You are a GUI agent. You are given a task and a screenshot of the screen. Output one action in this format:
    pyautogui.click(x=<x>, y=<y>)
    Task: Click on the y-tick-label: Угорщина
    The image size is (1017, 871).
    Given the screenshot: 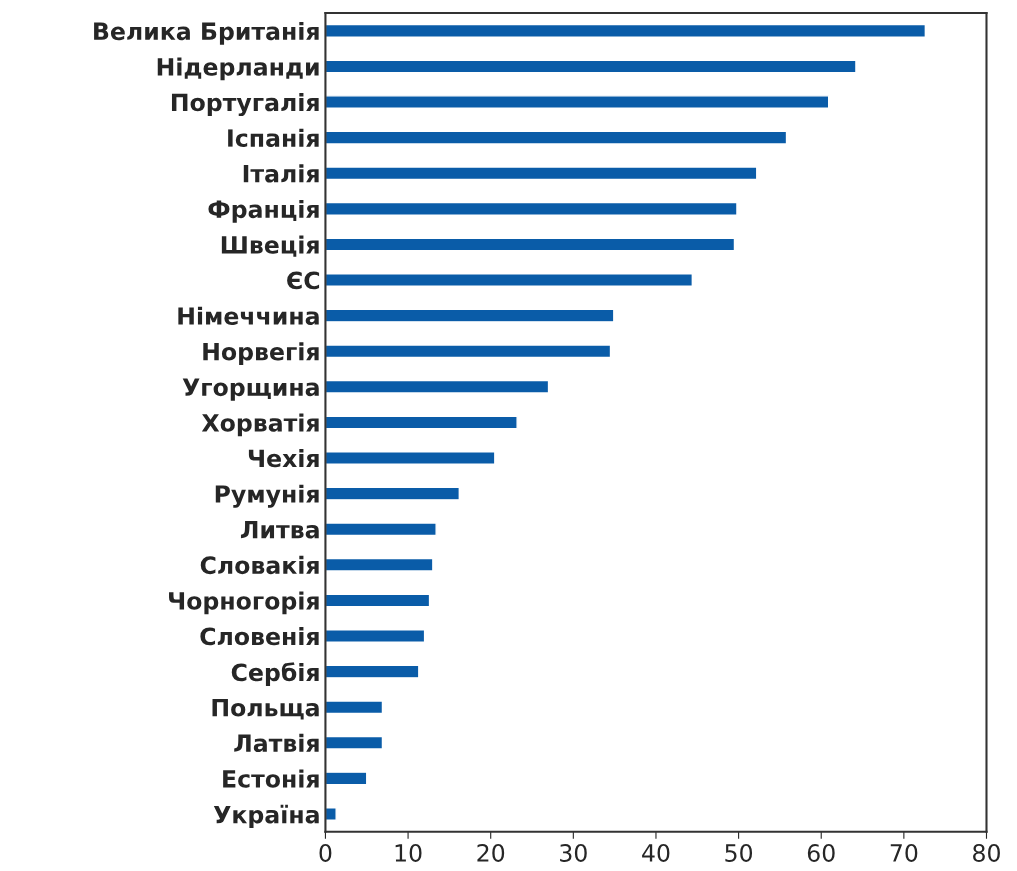 What is the action you would take?
    pyautogui.click(x=250, y=389)
    